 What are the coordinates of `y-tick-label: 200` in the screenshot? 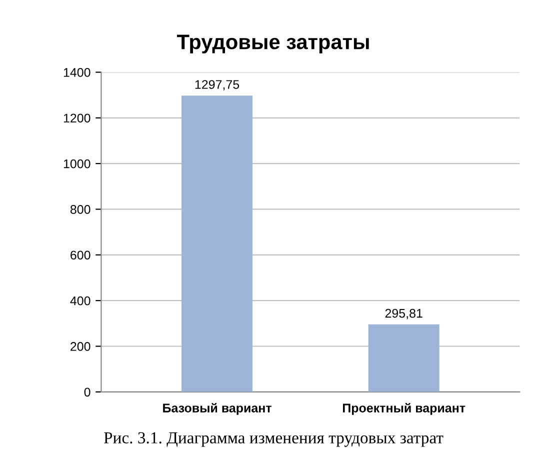 It's located at (80, 346).